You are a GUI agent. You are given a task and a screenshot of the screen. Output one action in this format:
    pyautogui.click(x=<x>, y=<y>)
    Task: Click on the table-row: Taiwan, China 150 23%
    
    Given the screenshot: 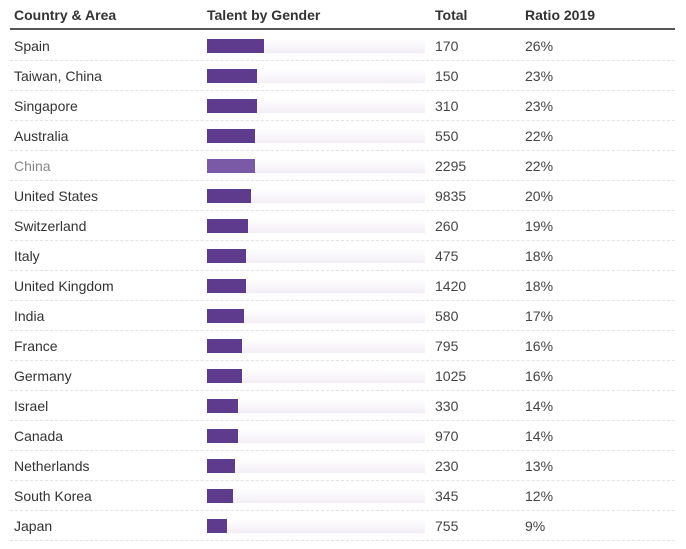 What is the action you would take?
    pyautogui.click(x=342, y=76)
    